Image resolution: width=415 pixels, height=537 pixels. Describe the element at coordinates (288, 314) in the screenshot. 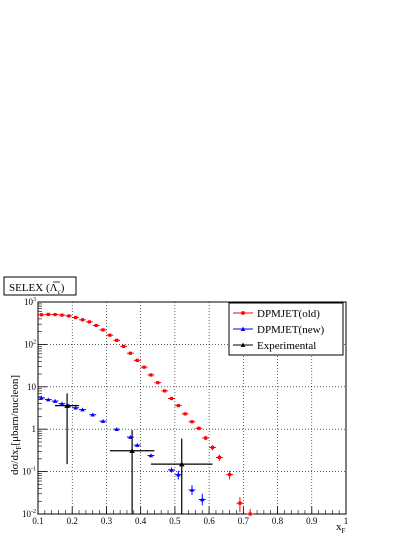

I see `legend-label: DPMJET(old)` at that location.